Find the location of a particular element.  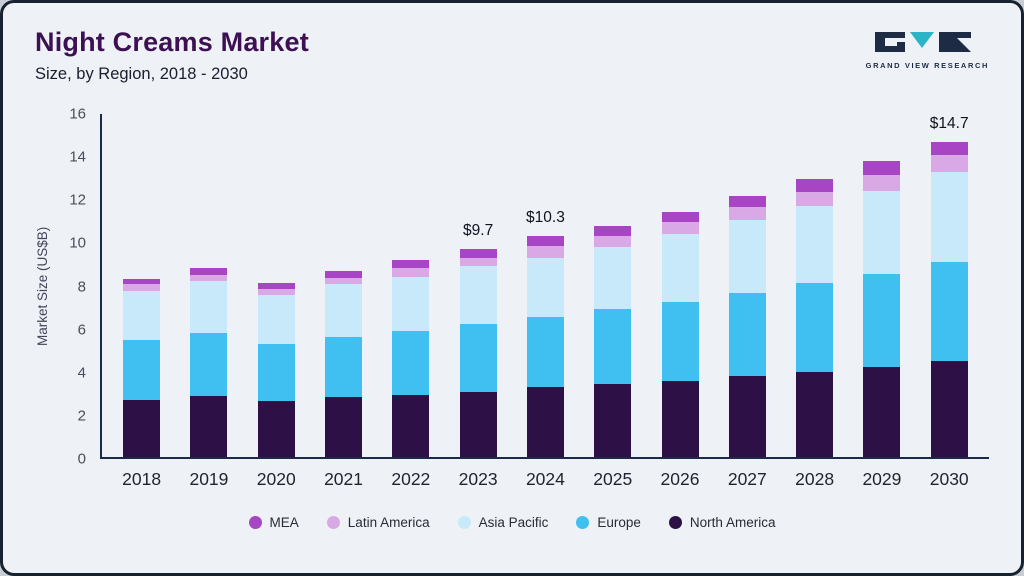

bar-2026: 2026 is located at coordinates (680, 350).